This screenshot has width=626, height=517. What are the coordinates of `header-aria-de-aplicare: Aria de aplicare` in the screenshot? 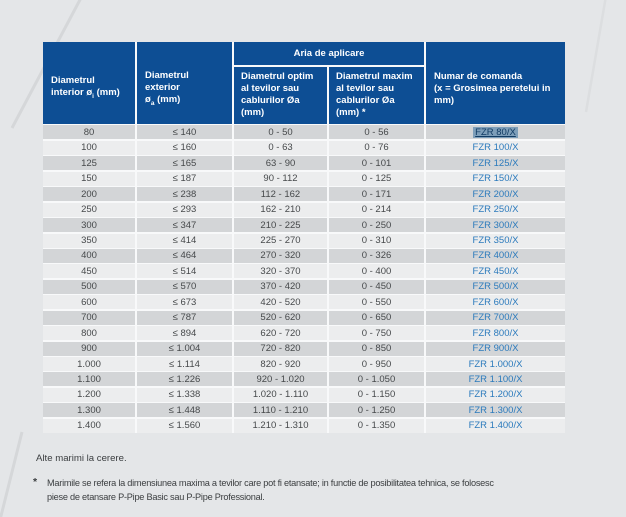 It's located at (329, 53).